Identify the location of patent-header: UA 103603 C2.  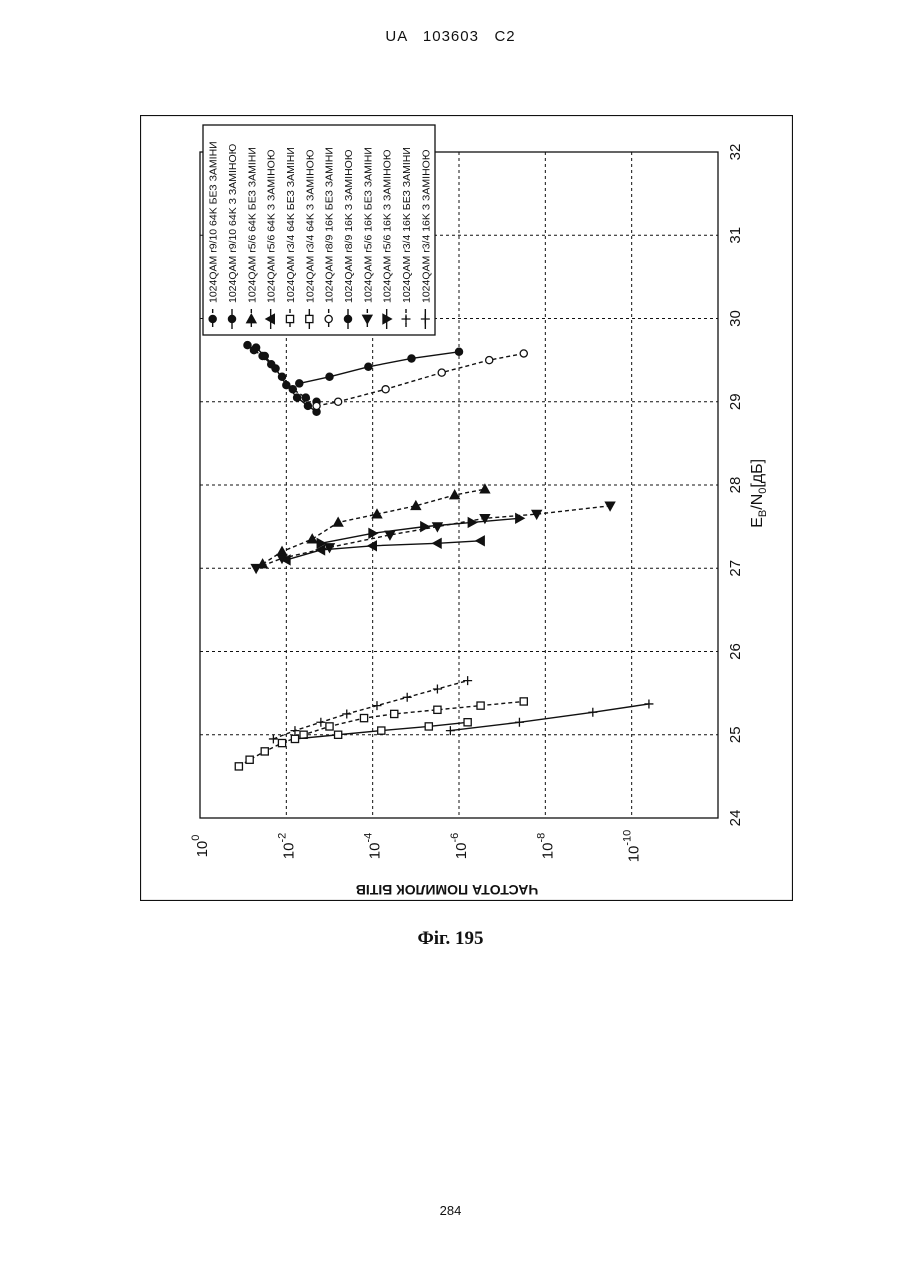
(450, 36).